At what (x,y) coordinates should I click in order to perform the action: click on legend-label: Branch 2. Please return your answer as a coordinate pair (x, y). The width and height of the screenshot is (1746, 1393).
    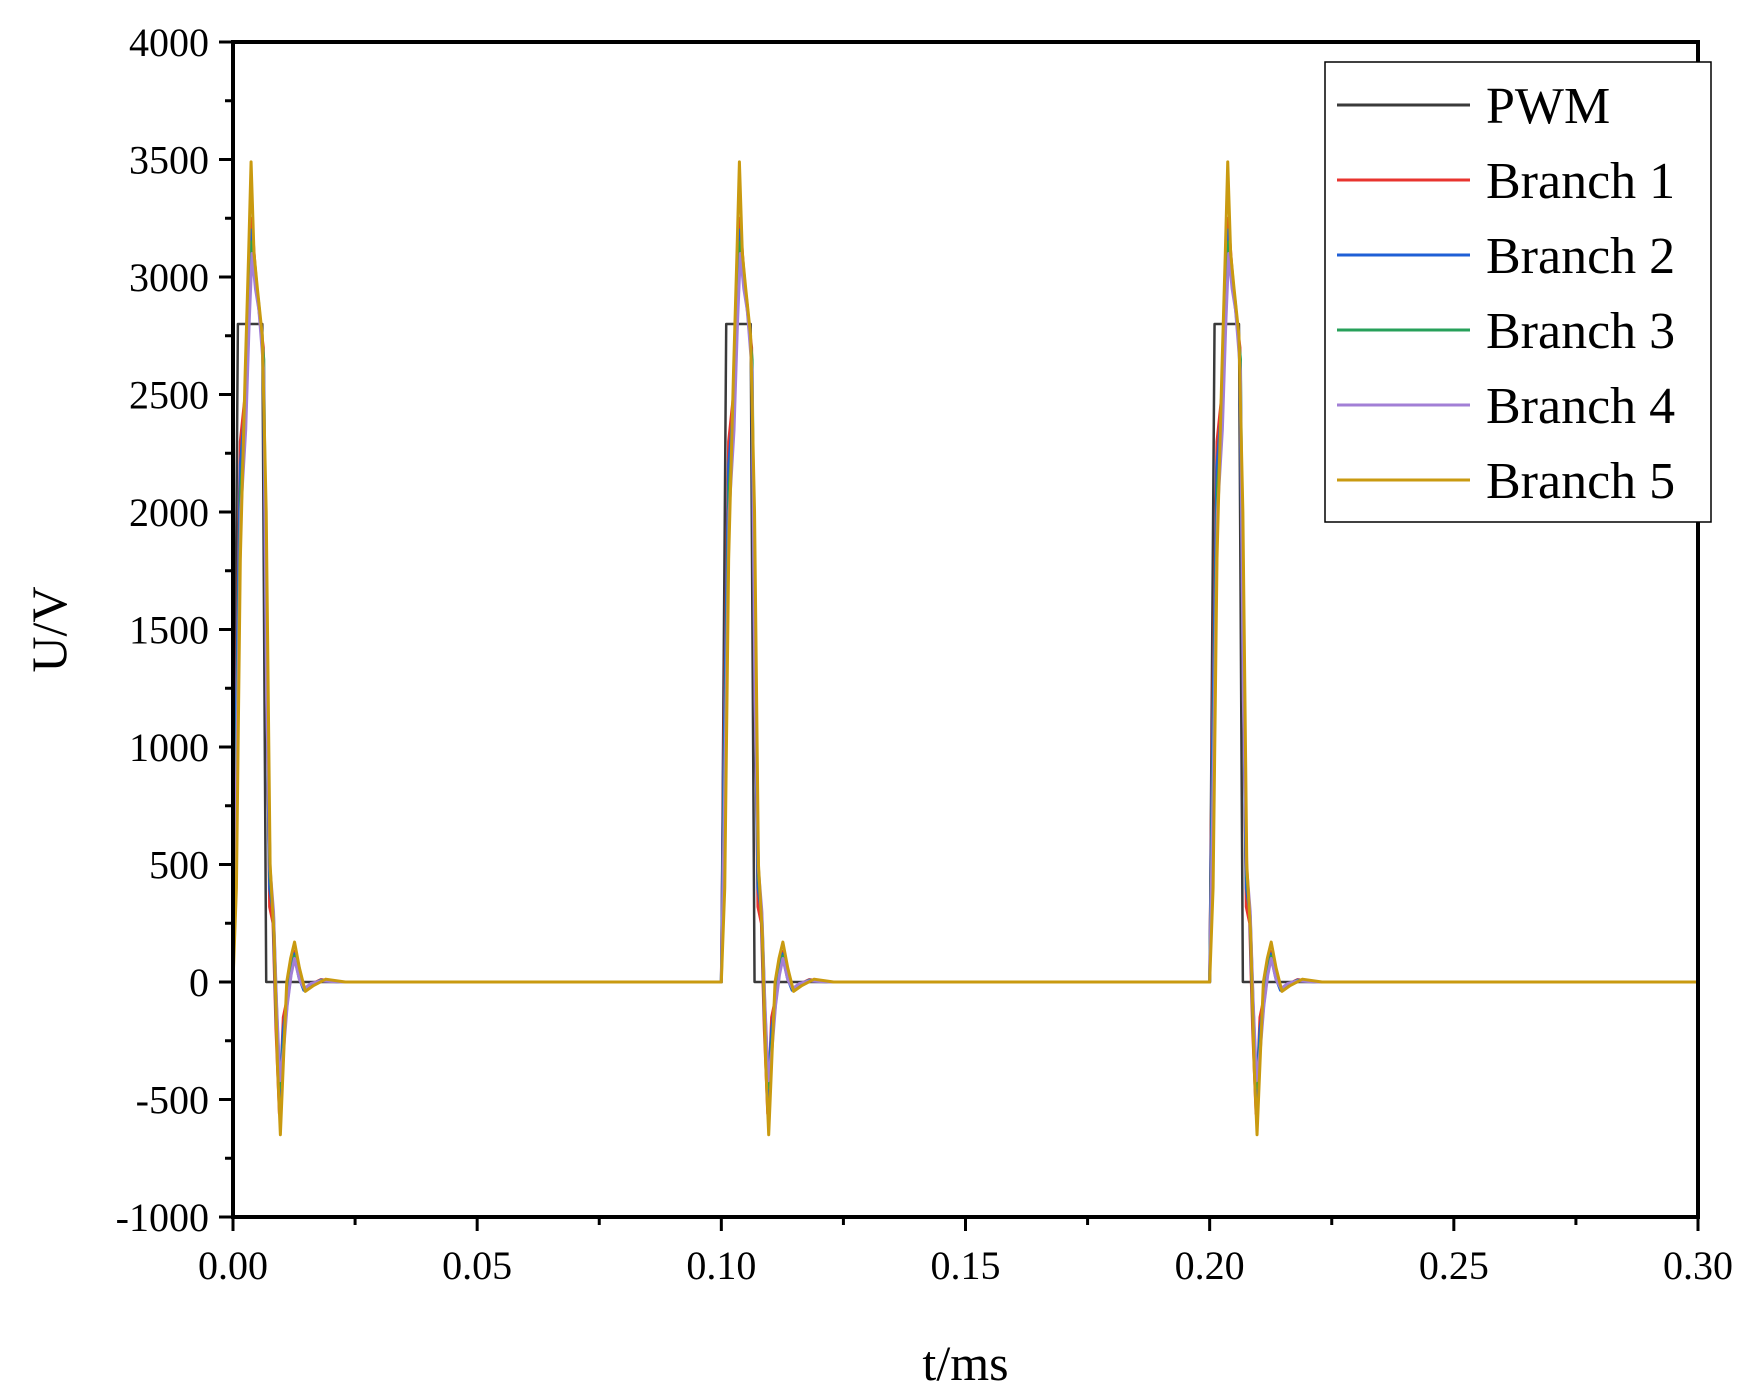
    Looking at the image, I should click on (1580, 256).